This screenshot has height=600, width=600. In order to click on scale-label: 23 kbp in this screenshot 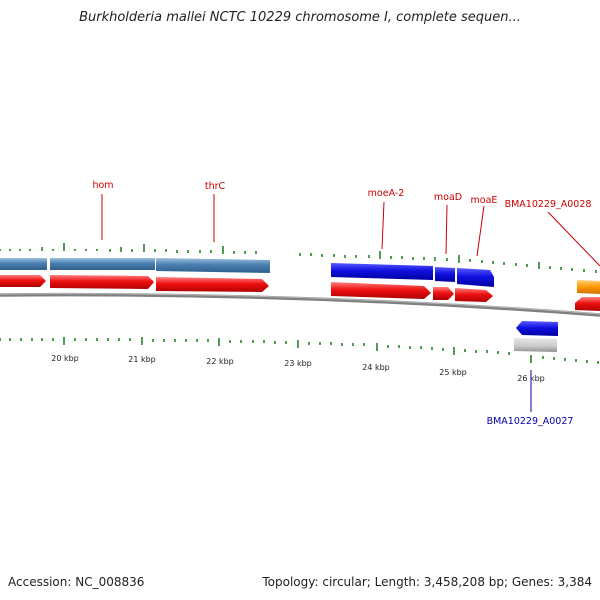, I will do `click(298, 363)`.